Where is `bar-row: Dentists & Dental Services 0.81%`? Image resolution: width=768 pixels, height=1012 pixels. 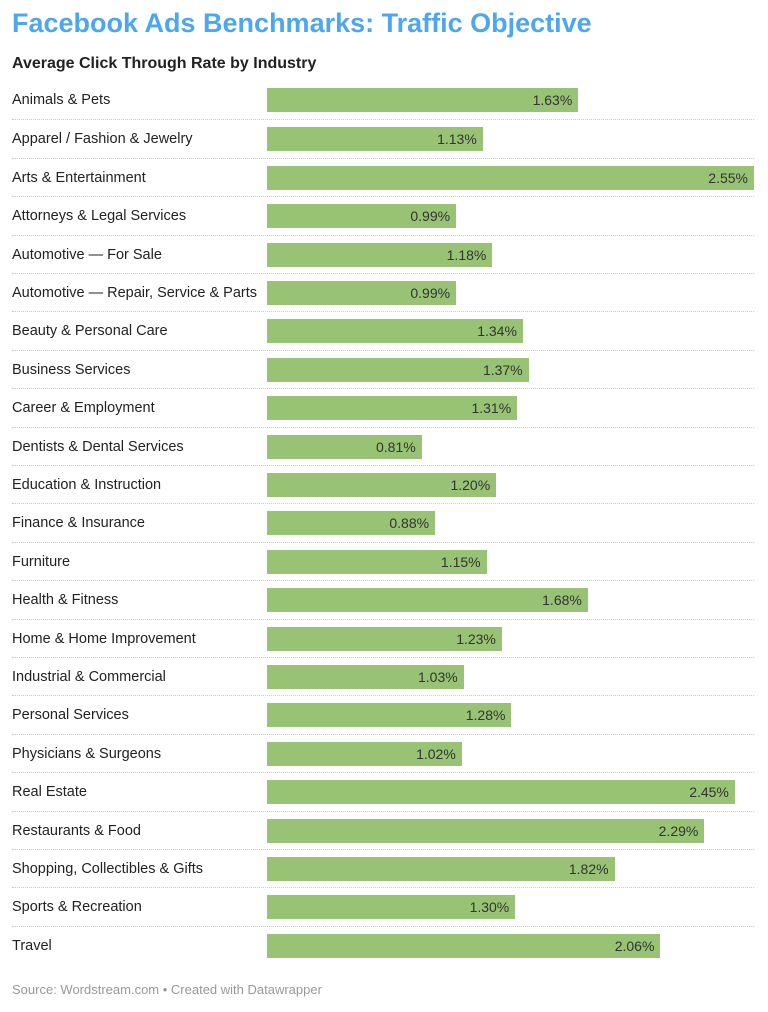
bar-row: Dentists & Dental Services 0.81% is located at coordinates (383, 446).